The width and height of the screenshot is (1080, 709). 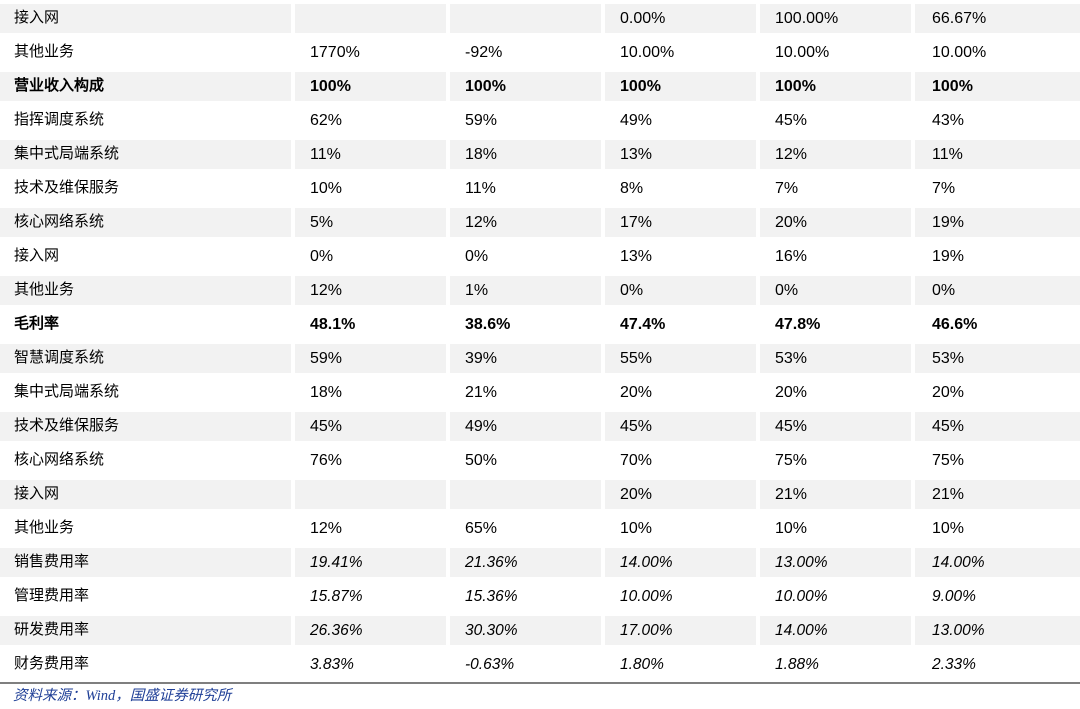 What do you see at coordinates (372, 460) in the screenshot?
I see `value-cell-1: 76%` at bounding box center [372, 460].